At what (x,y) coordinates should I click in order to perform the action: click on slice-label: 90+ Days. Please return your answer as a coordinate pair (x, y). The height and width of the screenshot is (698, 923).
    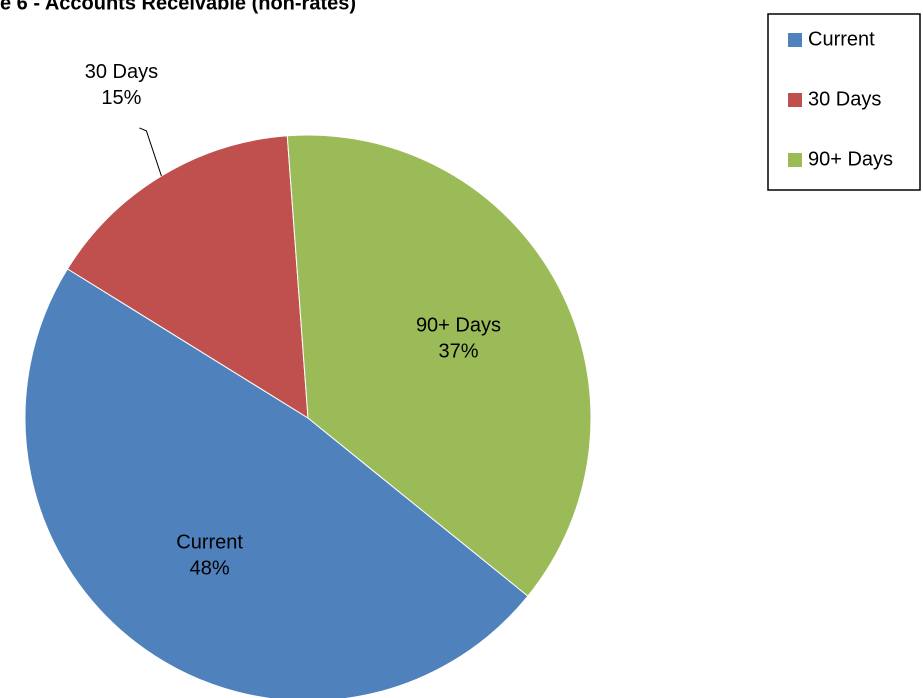
    Looking at the image, I should click on (458, 326).